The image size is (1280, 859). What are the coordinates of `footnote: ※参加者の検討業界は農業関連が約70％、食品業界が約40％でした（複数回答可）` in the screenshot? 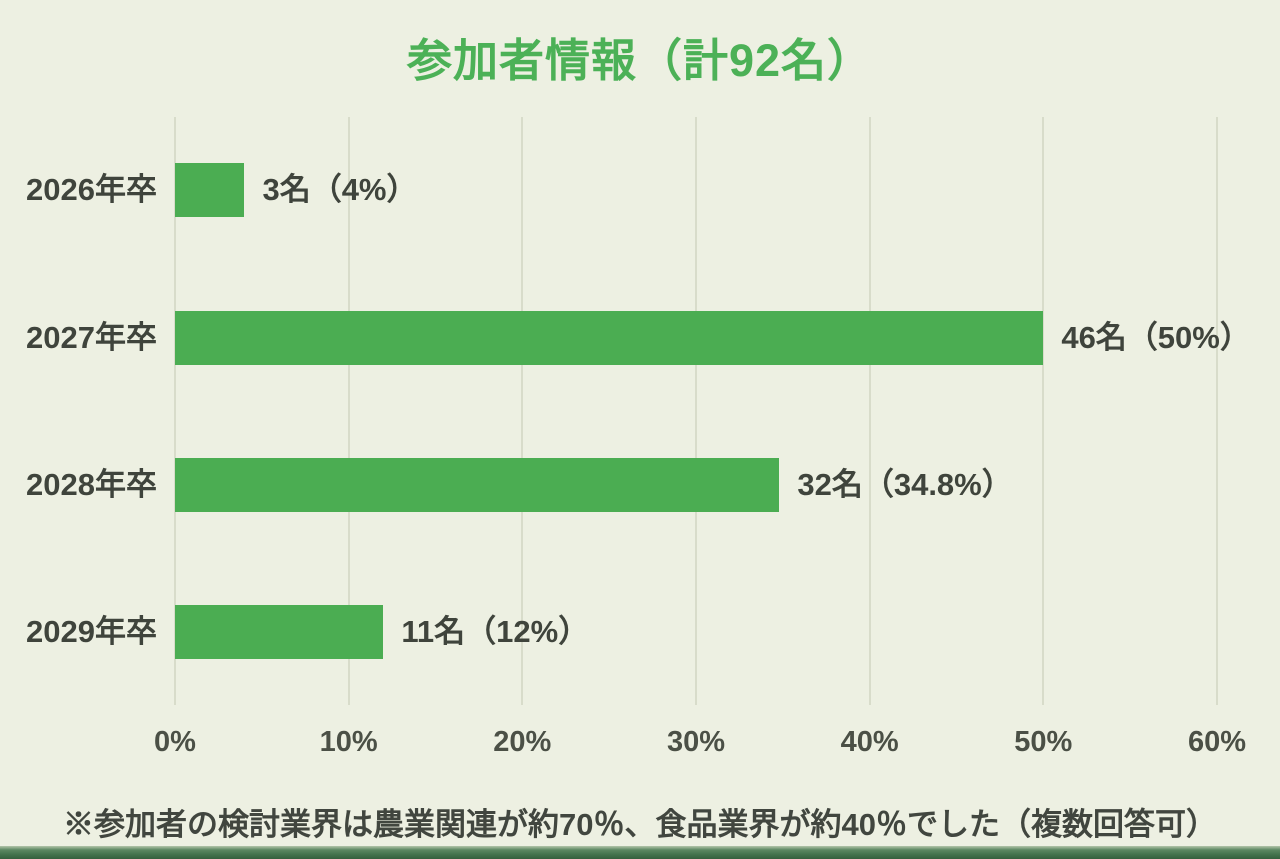 It's located at (640, 824).